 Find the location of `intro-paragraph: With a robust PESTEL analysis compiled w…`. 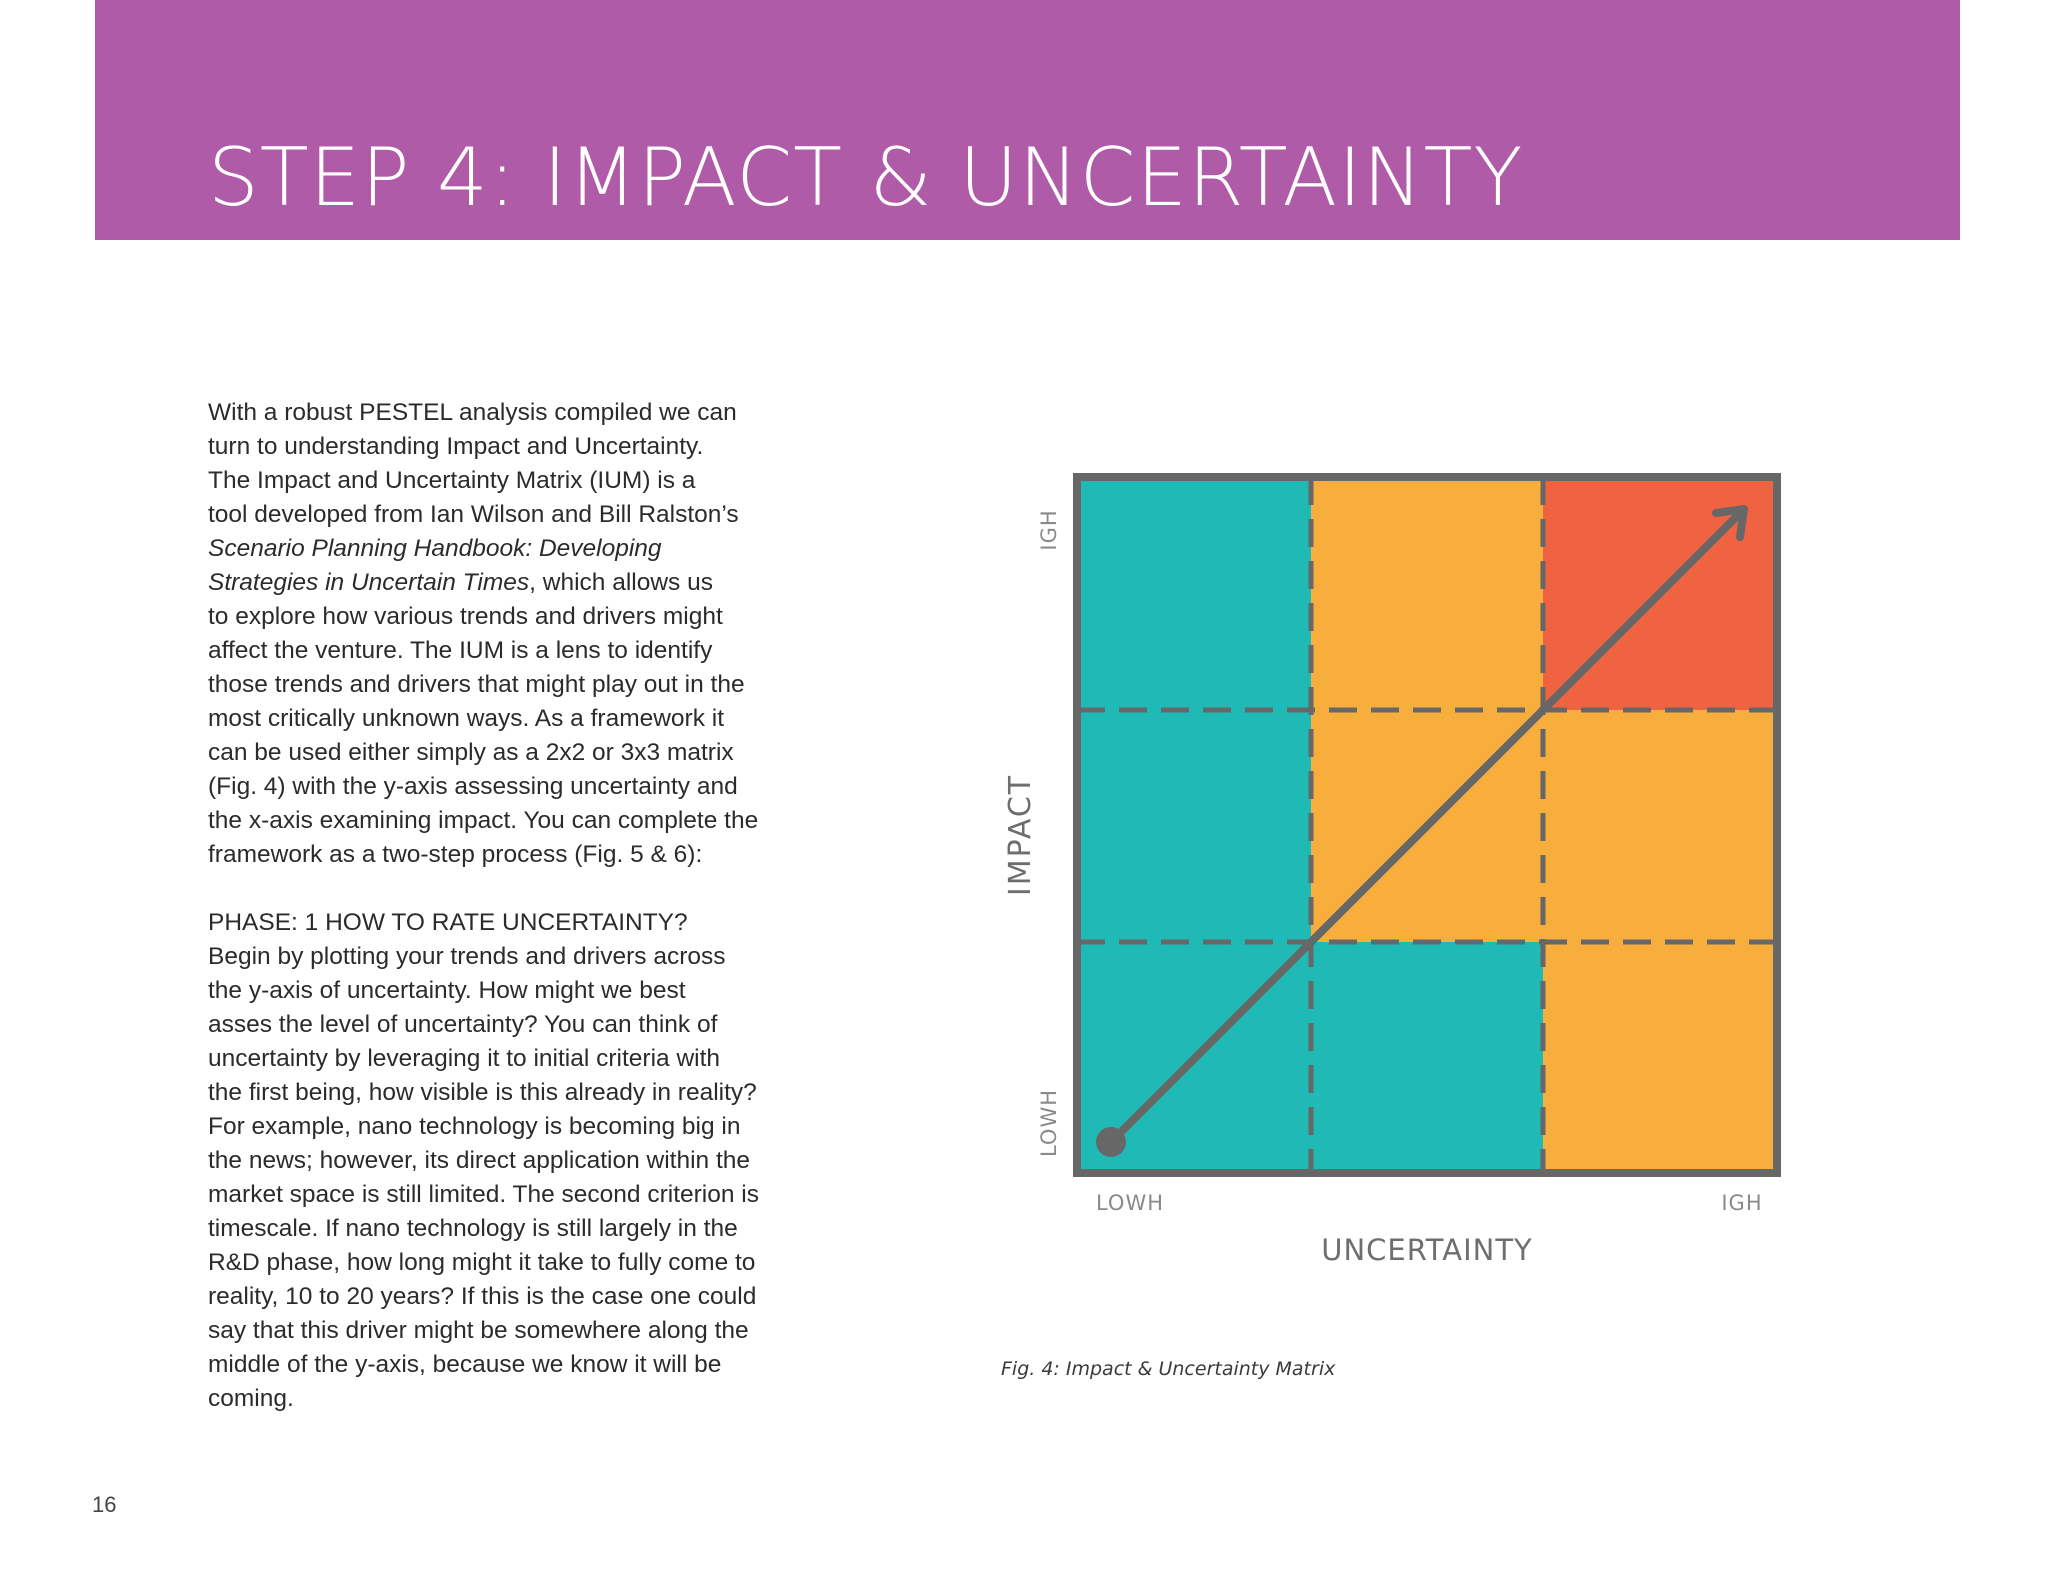

intro-paragraph: With a robust PESTEL analysis compiled w… is located at coordinates (518, 634).